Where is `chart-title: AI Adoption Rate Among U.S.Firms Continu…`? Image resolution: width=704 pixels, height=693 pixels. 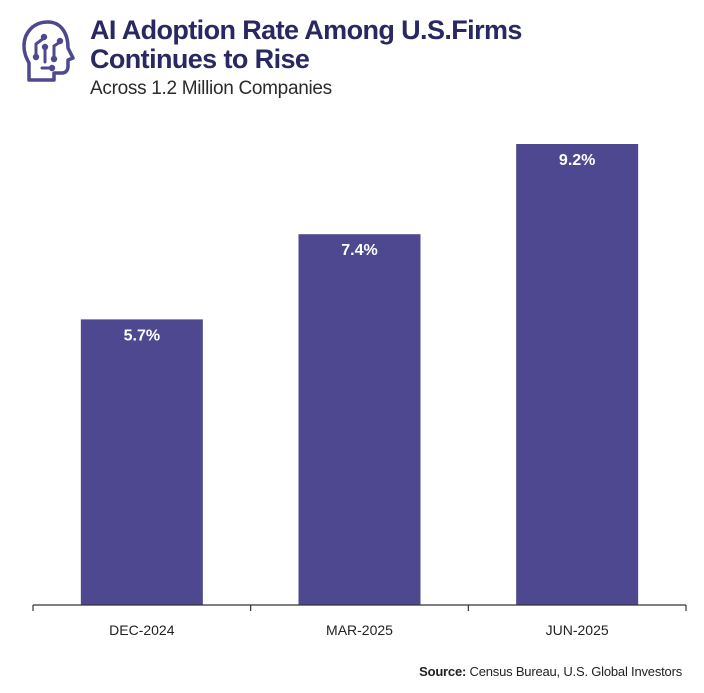
chart-title: AI Adoption Rate Among U.S.Firms Continu… is located at coordinates (390, 45).